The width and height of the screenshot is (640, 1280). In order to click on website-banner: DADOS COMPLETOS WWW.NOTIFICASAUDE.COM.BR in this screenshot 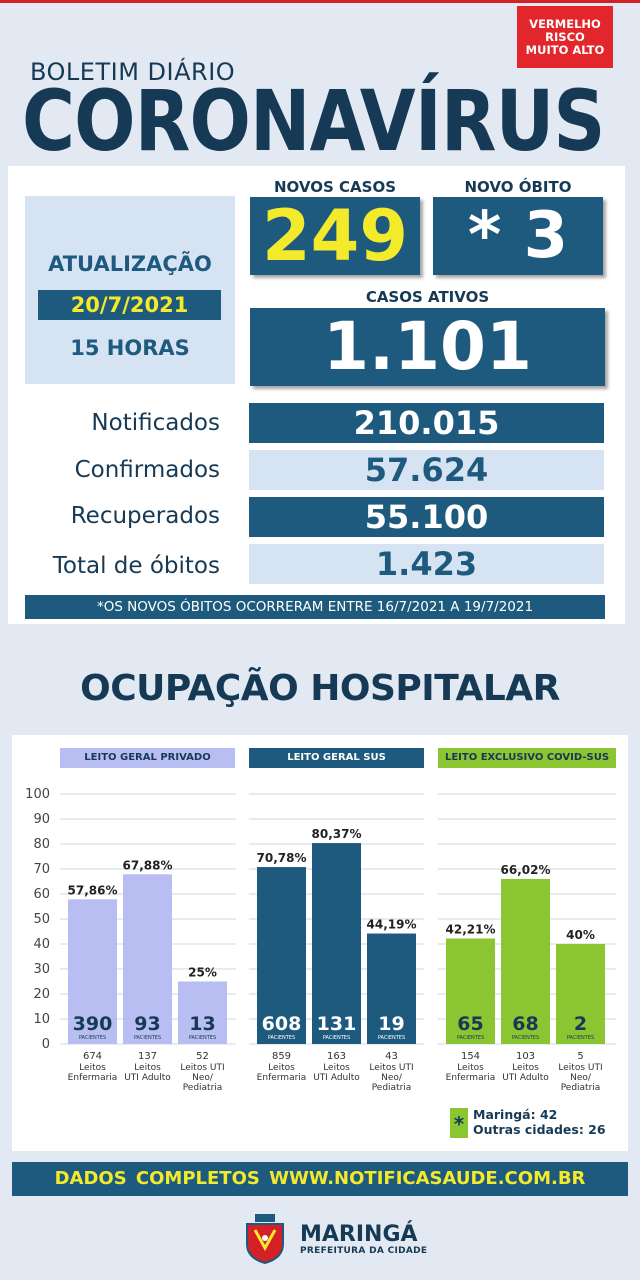, I will do `click(320, 1179)`.